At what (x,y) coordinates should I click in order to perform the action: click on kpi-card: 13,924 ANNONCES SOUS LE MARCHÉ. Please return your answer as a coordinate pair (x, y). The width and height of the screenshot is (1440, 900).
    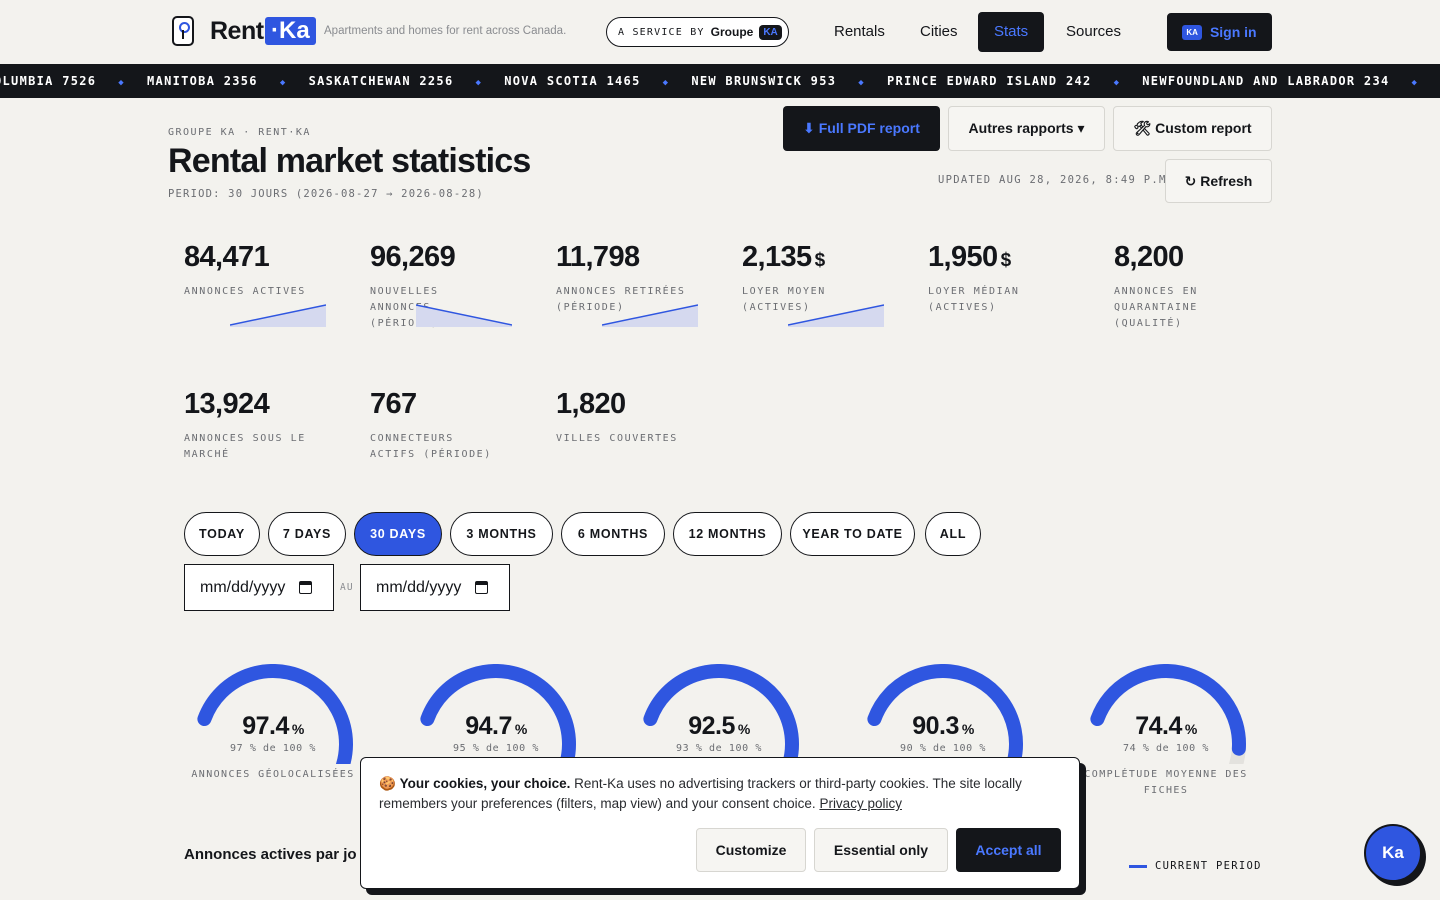
    Looking at the image, I should click on (264, 425).